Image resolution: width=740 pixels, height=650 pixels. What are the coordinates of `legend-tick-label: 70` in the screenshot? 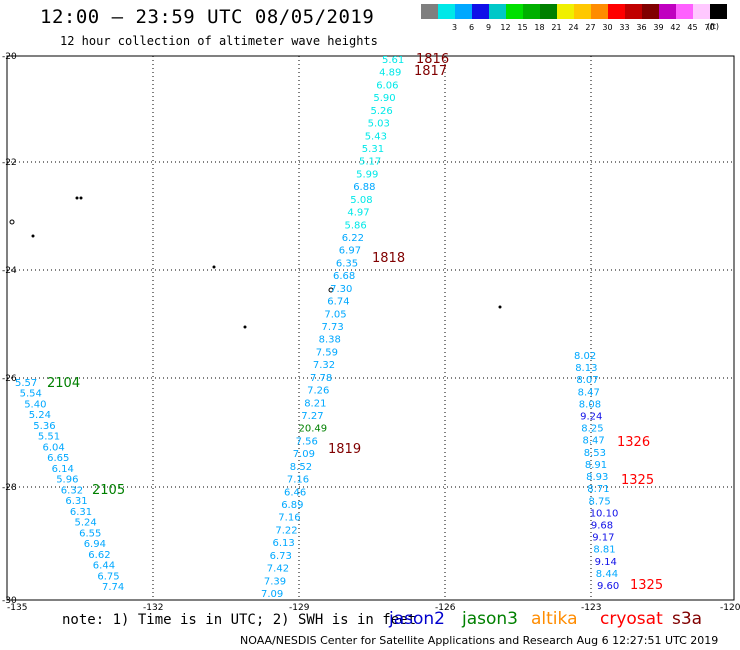 It's located at (709, 27).